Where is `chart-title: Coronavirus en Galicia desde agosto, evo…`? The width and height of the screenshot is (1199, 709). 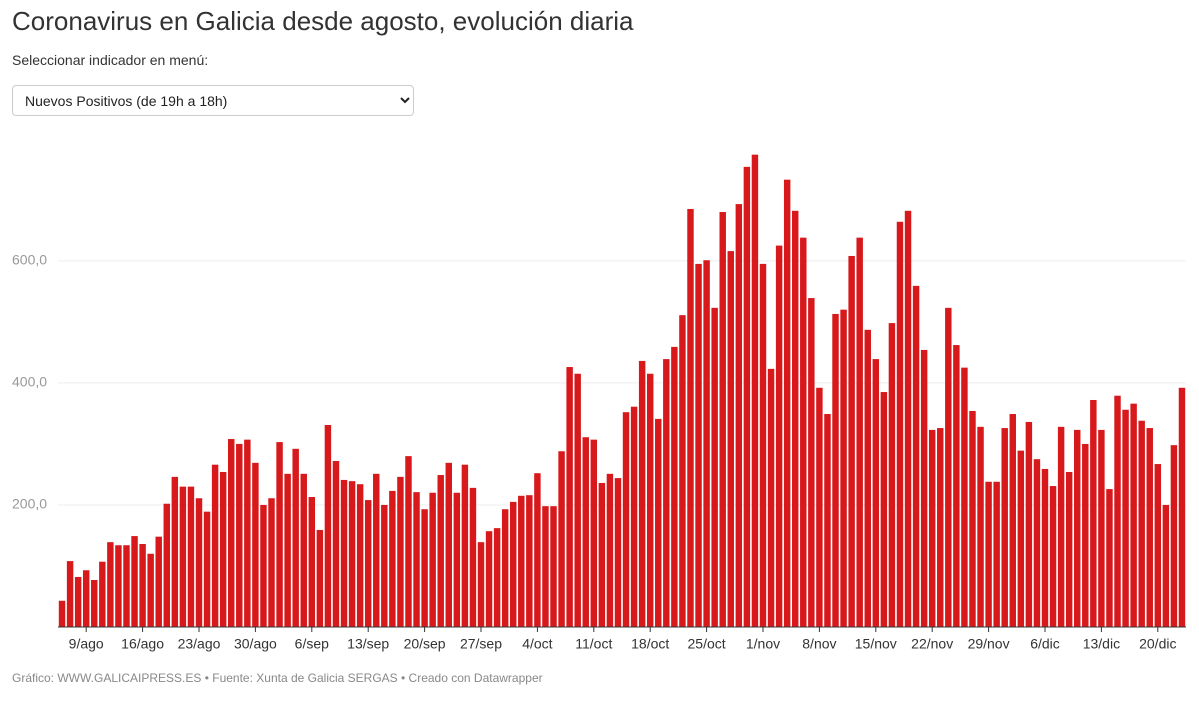
chart-title: Coronavirus en Galicia desde agosto, evo… is located at coordinates (323, 21).